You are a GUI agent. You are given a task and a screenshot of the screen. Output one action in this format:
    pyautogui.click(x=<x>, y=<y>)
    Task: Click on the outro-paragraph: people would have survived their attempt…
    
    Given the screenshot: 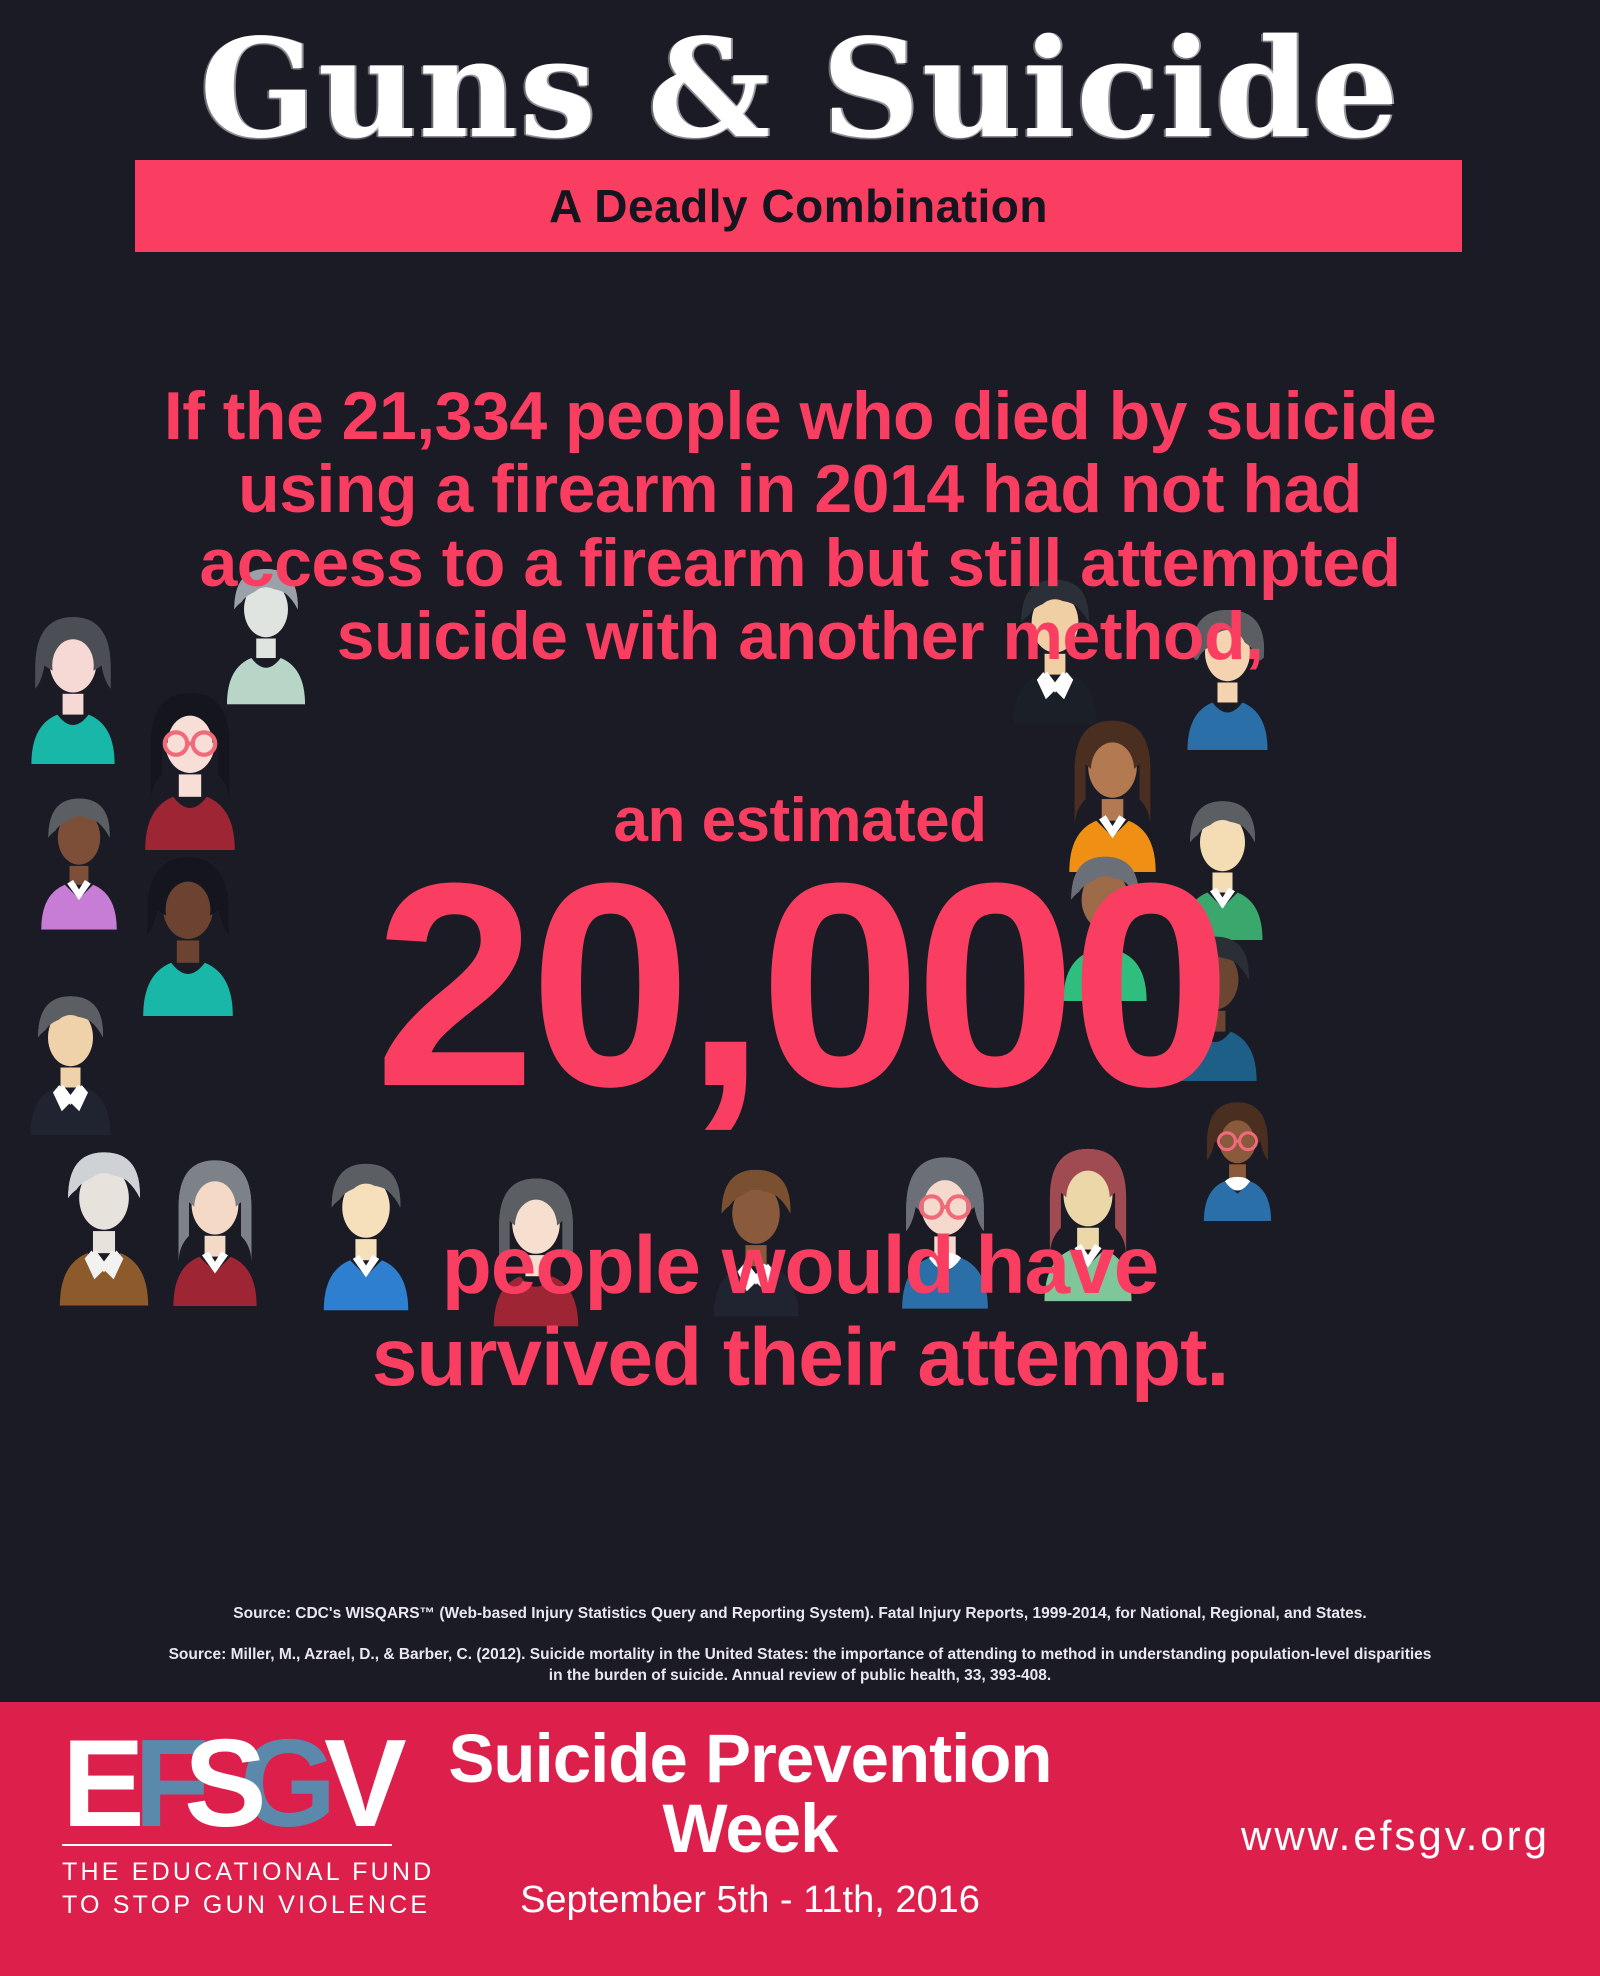 What is the action you would take?
    pyautogui.click(x=800, y=1312)
    